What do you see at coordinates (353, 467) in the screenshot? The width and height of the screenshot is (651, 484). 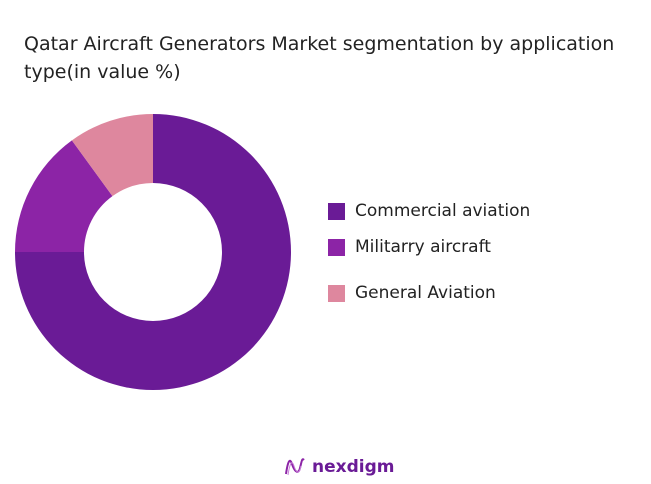 I see `logo-text: nexdigm` at bounding box center [353, 467].